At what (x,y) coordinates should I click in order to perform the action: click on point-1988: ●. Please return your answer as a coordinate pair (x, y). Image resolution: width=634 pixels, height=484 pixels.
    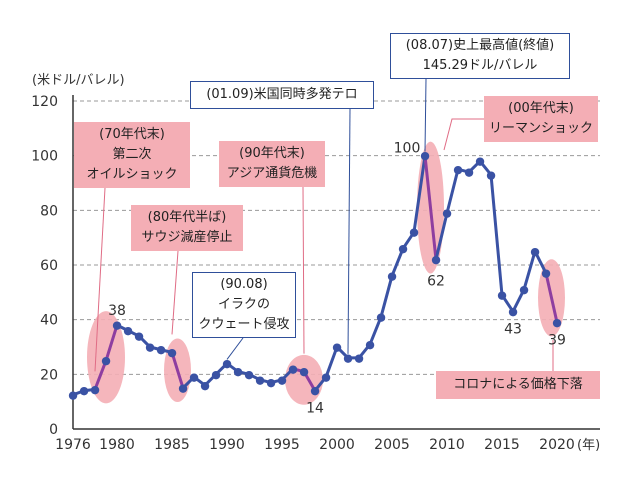
    Looking at the image, I should click on (205, 385).